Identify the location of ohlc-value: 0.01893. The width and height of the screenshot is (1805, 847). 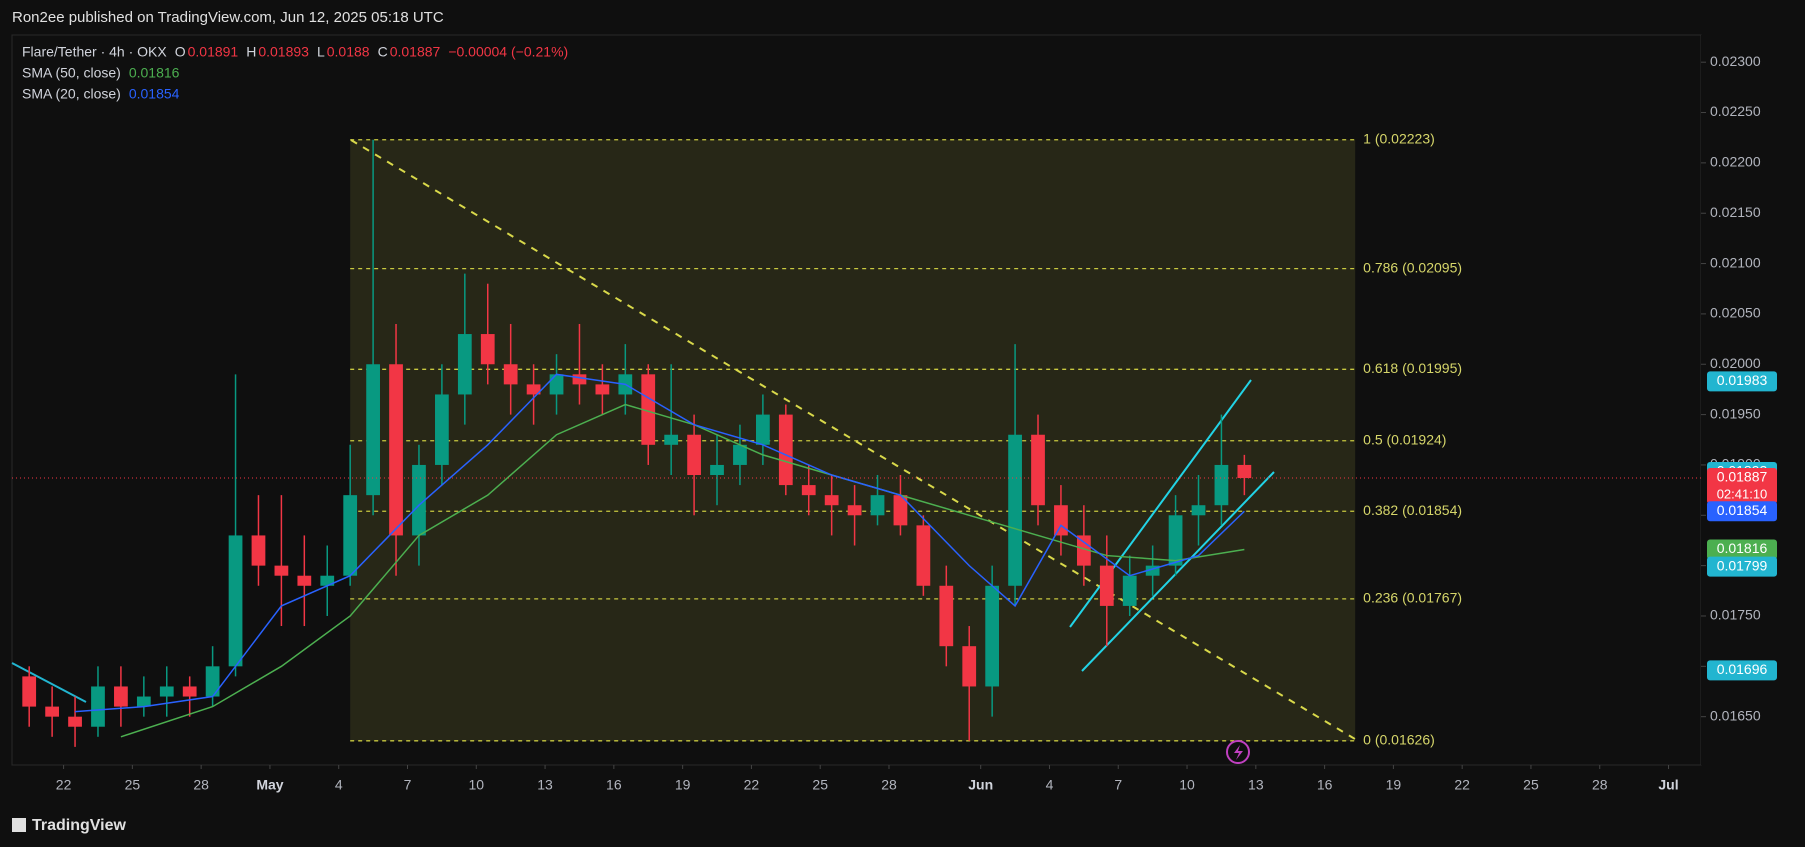
(283, 52).